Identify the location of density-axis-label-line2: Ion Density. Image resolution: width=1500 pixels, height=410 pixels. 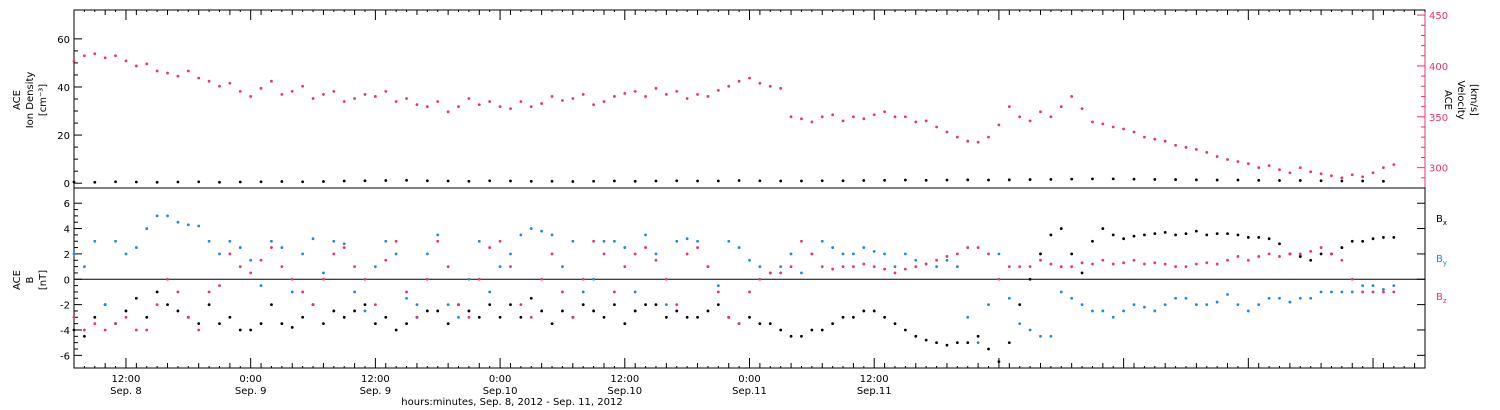
(30, 100).